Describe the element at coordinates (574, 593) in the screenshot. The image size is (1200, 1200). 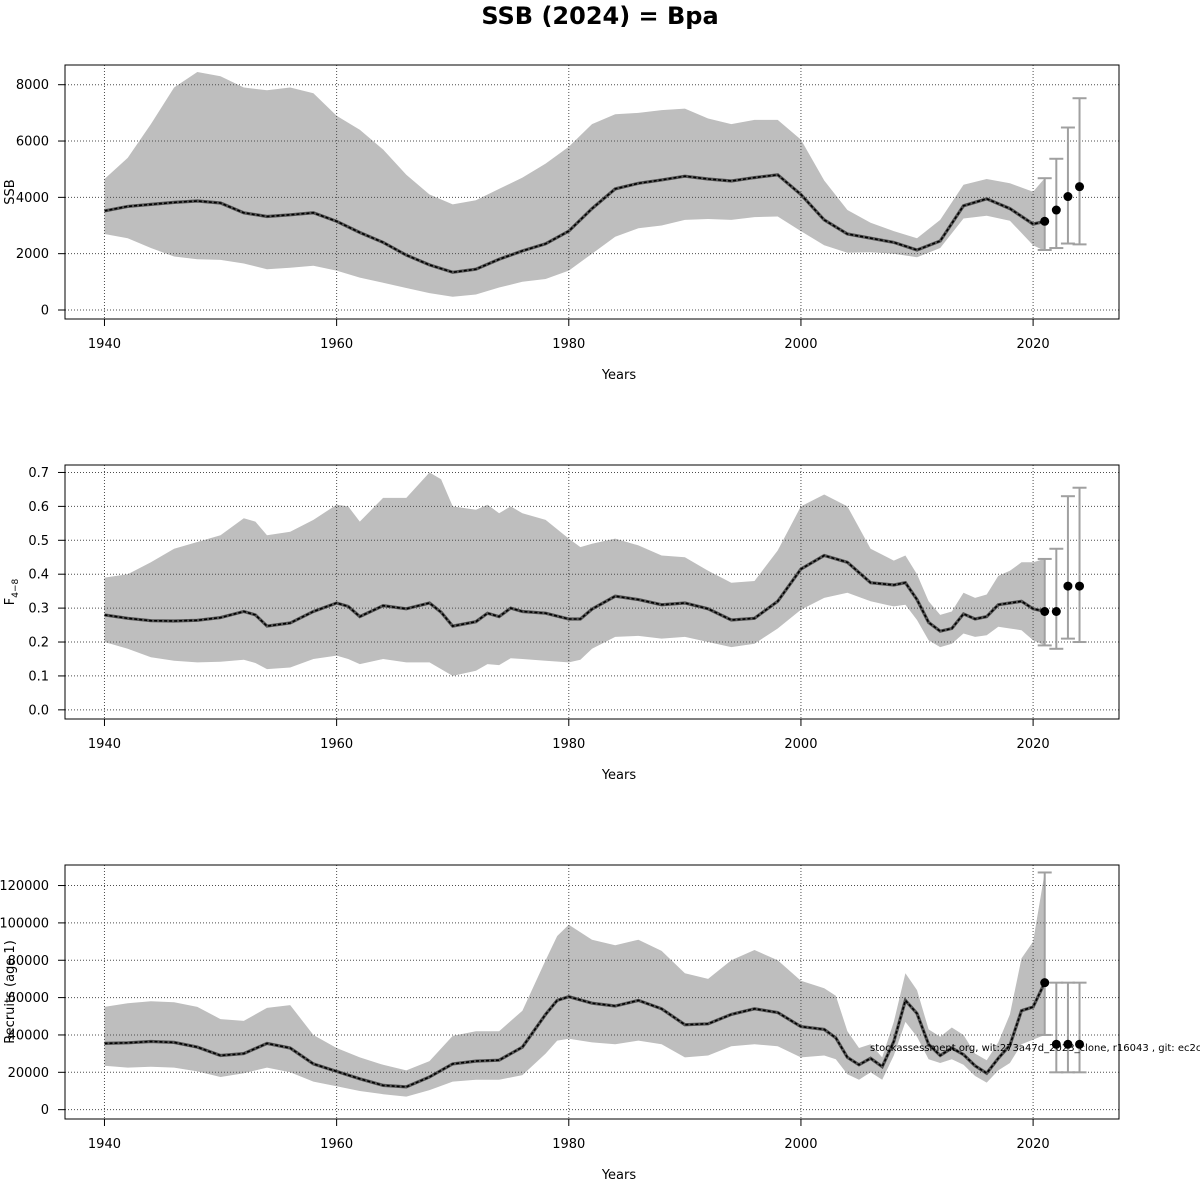
I see `f-estimate-line` at that location.